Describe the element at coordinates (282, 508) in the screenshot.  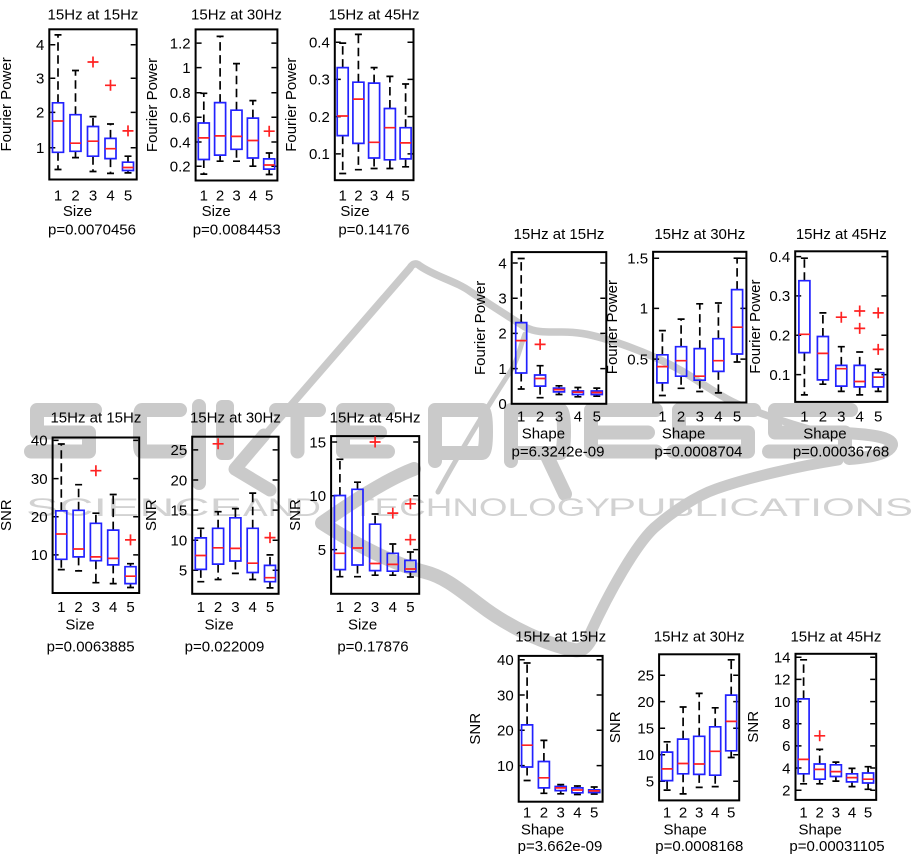
I see `svg-text: AND` at that location.